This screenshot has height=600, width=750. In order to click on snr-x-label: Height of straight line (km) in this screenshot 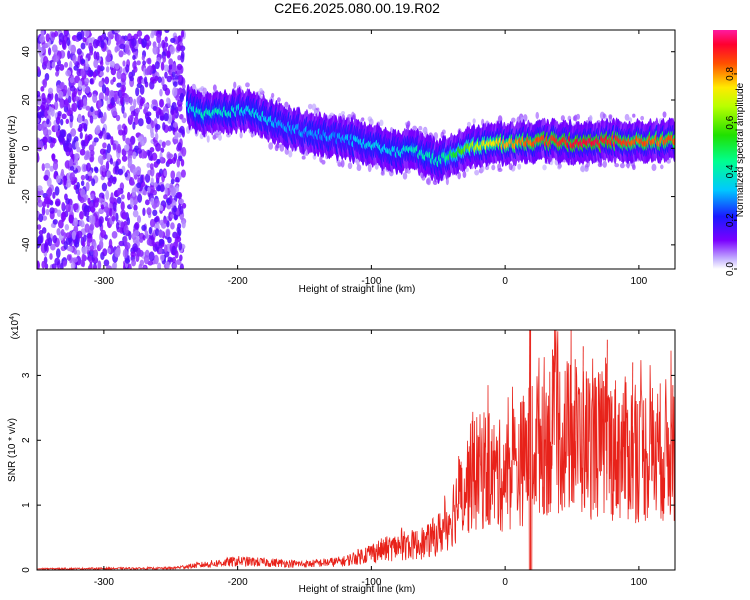, I will do `click(357, 589)`.